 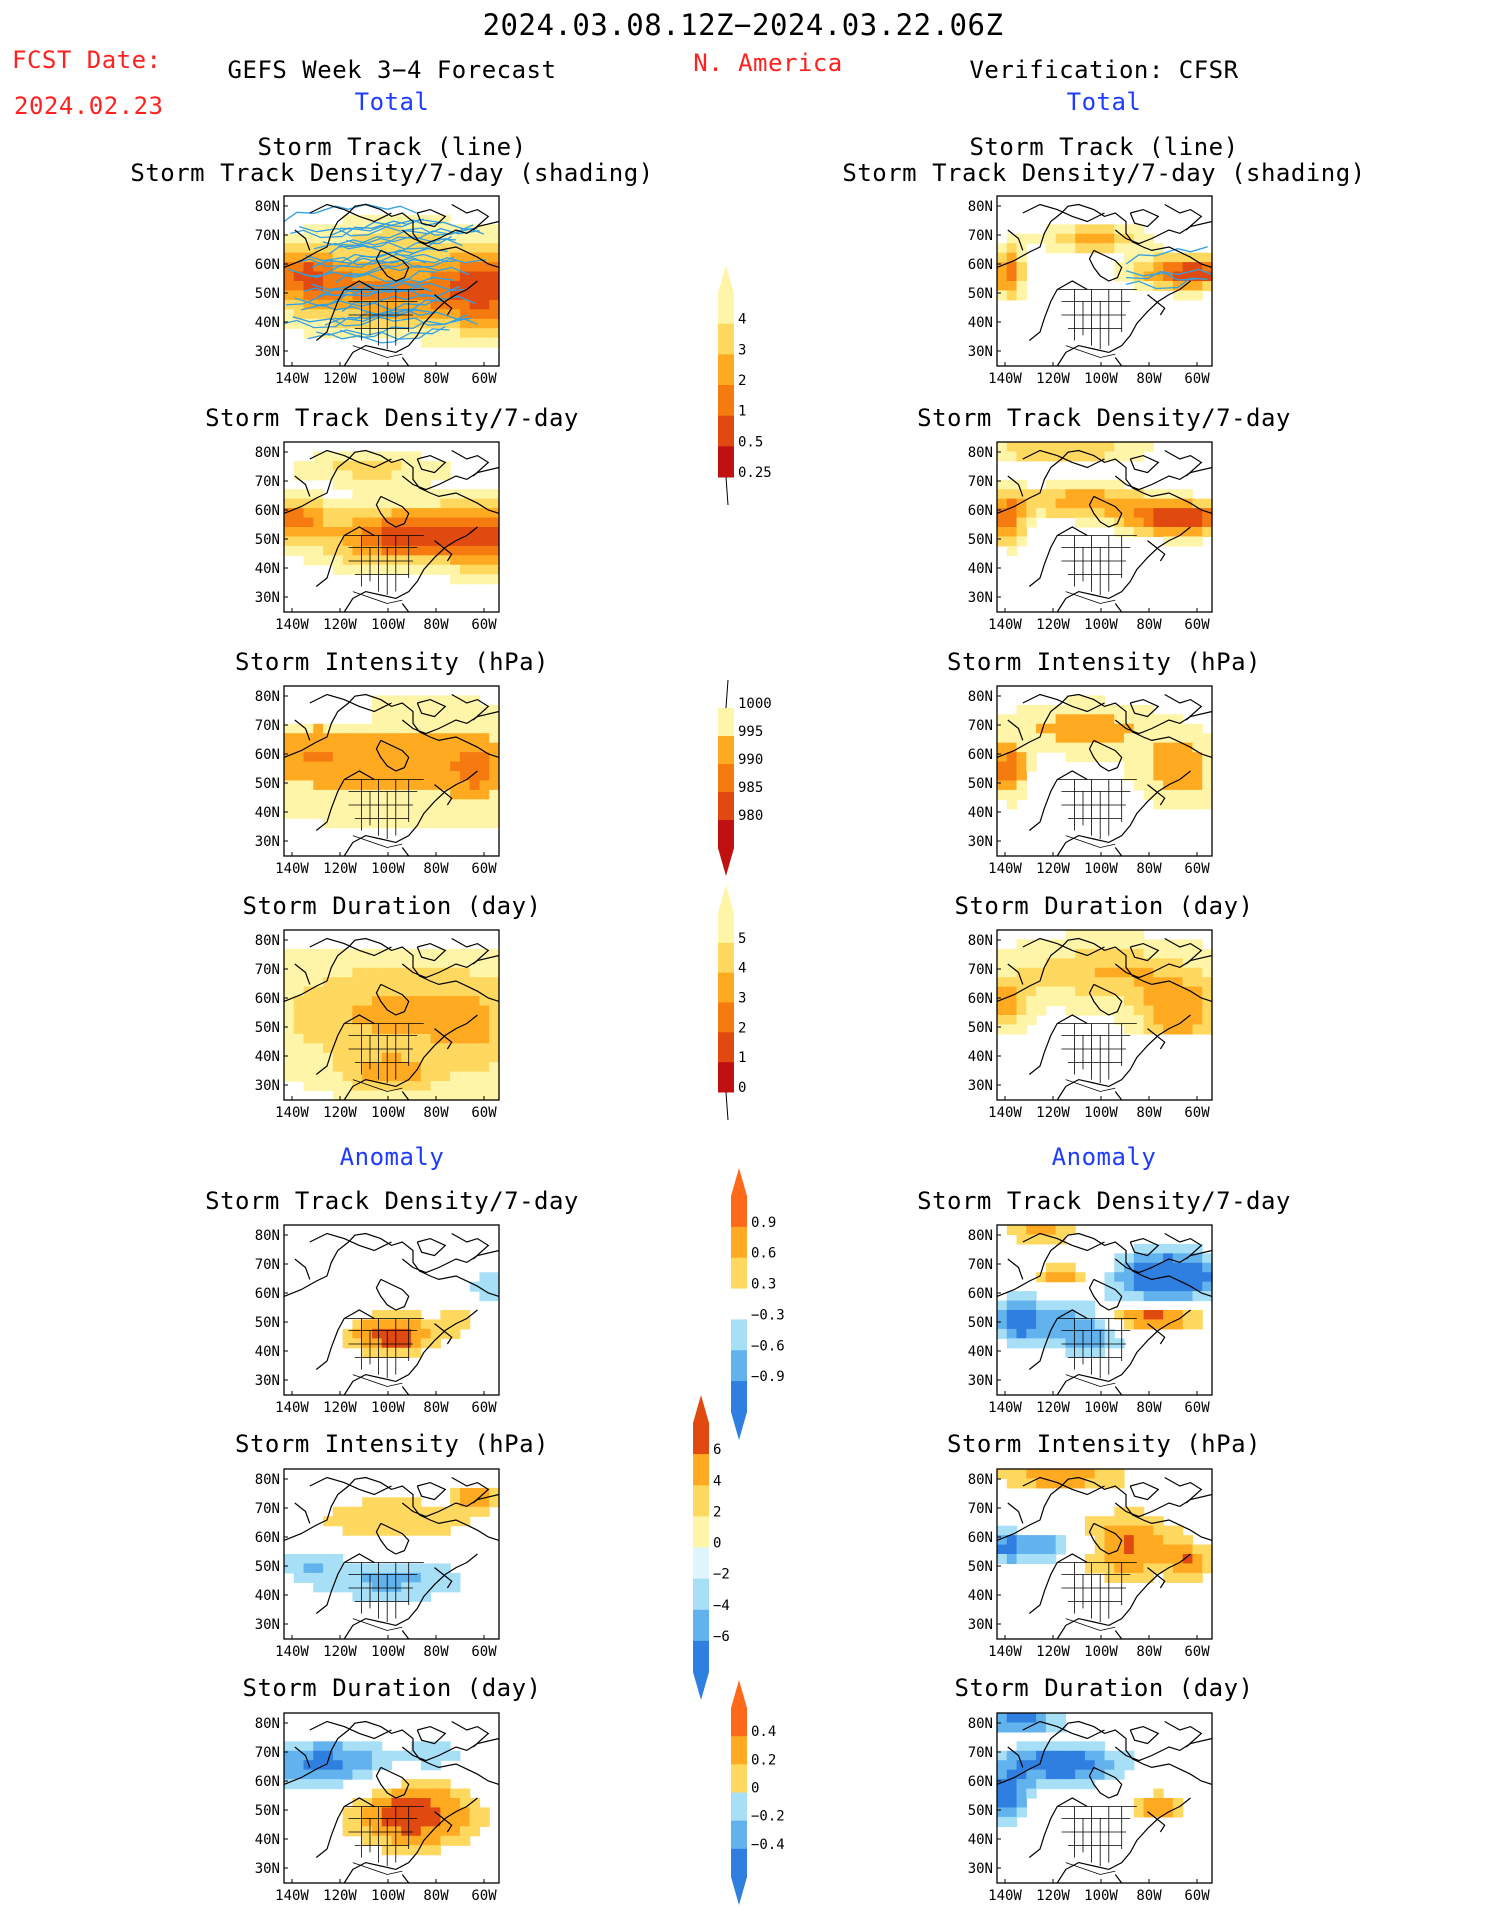 What do you see at coordinates (980, 236) in the screenshot?
I see `lat-tick-label: 70N` at bounding box center [980, 236].